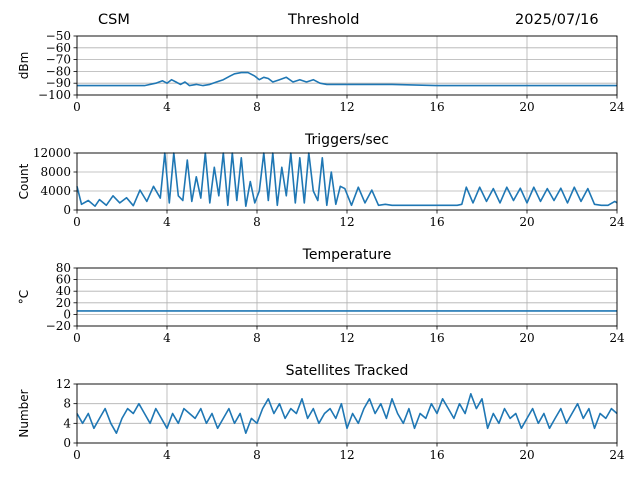 The width and height of the screenshot is (640, 480). Describe the element at coordinates (24, 297) in the screenshot. I see `y-axis-label: °C` at that location.